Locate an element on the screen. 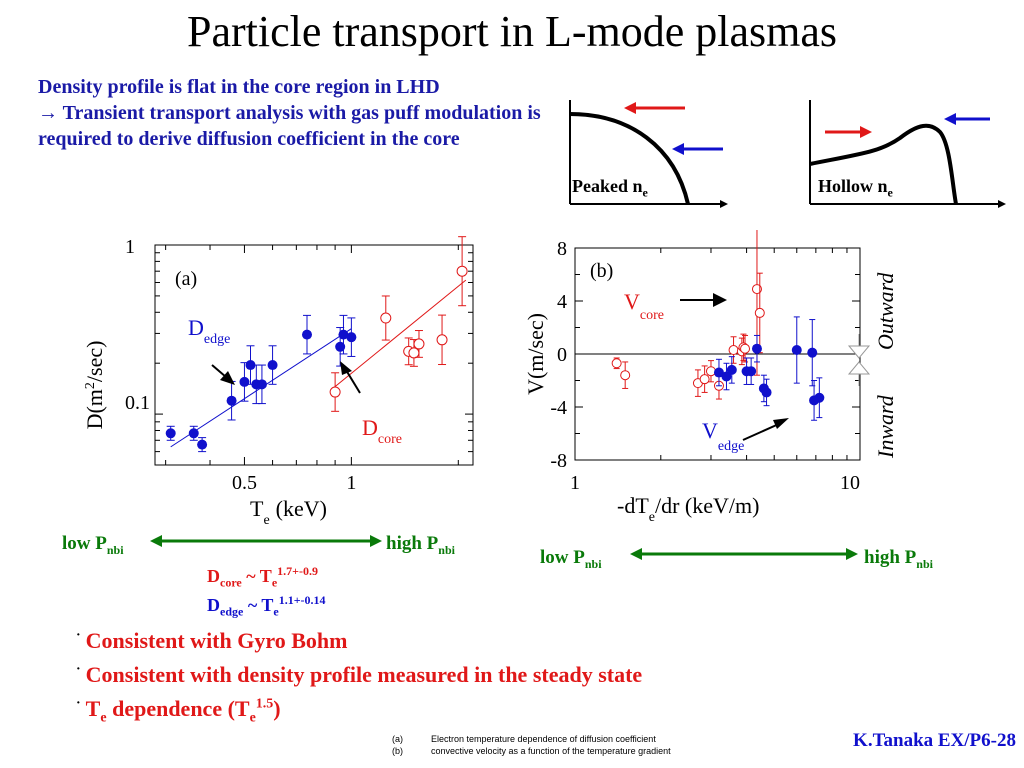  v-edge-label: Vedge is located at coordinates (723, 436).